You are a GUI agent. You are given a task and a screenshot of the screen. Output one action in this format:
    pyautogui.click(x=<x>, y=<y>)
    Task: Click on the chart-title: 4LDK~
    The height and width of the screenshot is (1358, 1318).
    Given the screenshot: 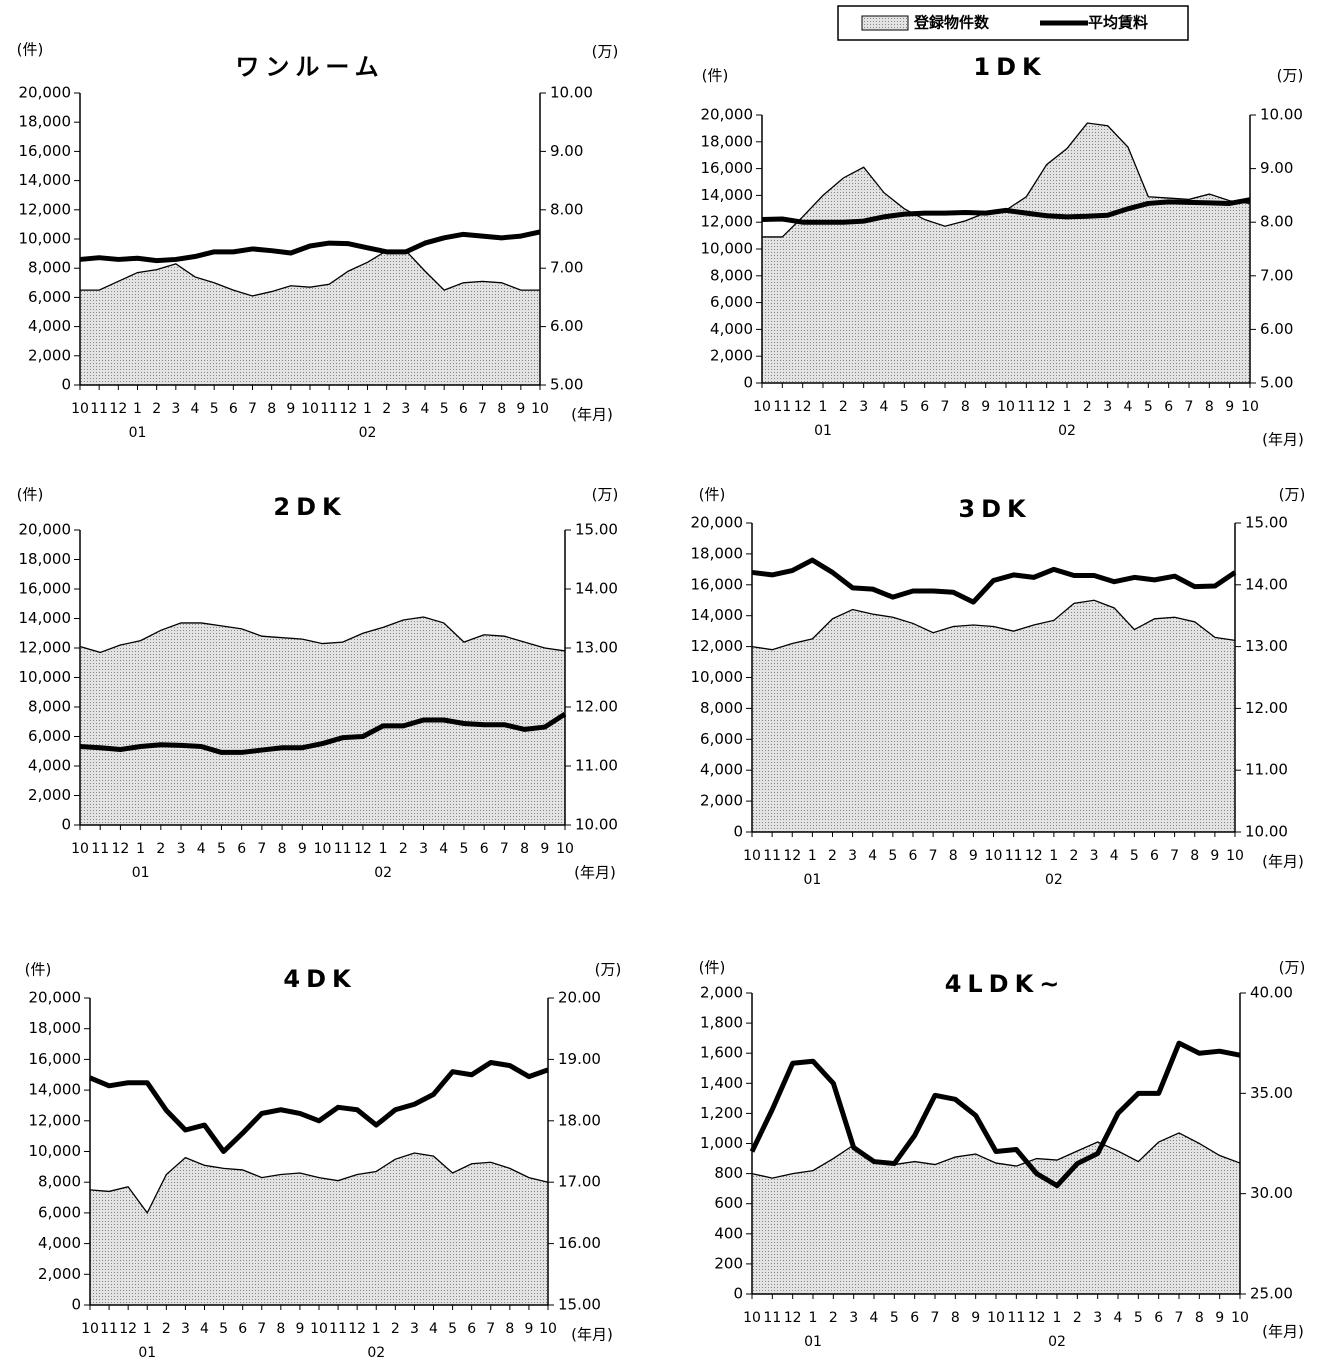 What is the action you would take?
    pyautogui.click(x=1005, y=984)
    